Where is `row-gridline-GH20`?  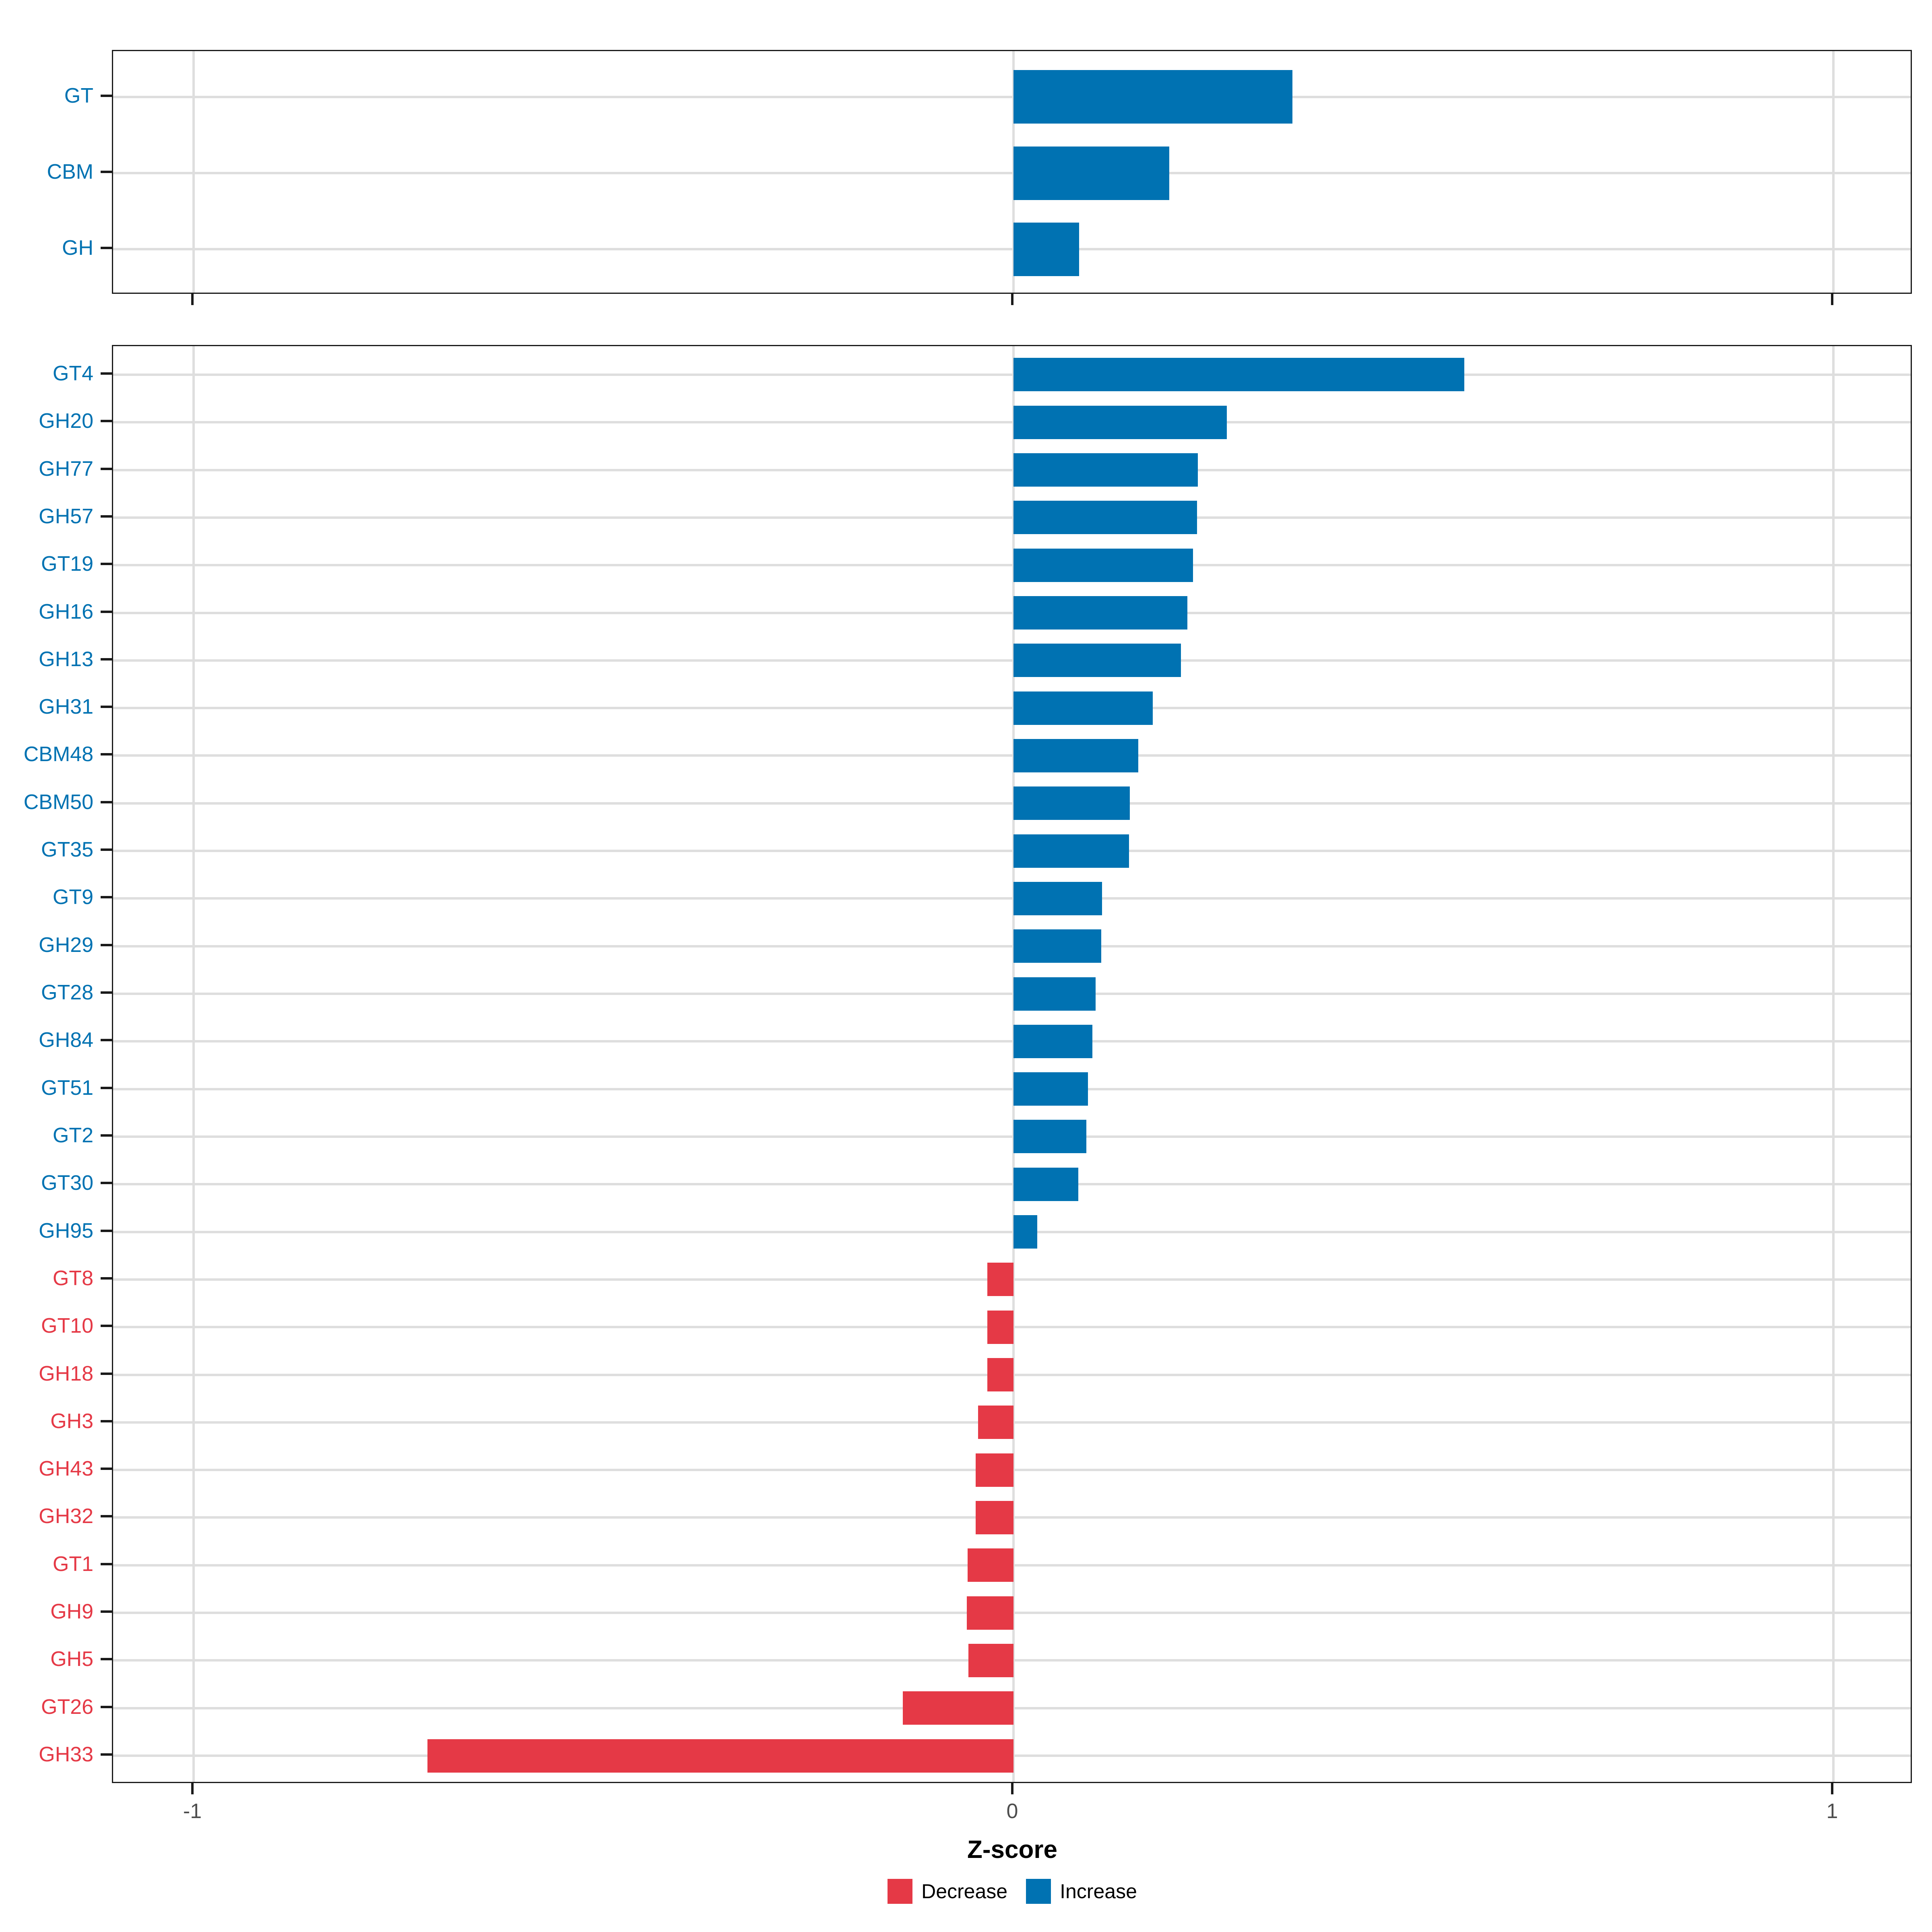
row-gridline-GH20 is located at coordinates (1012, 422).